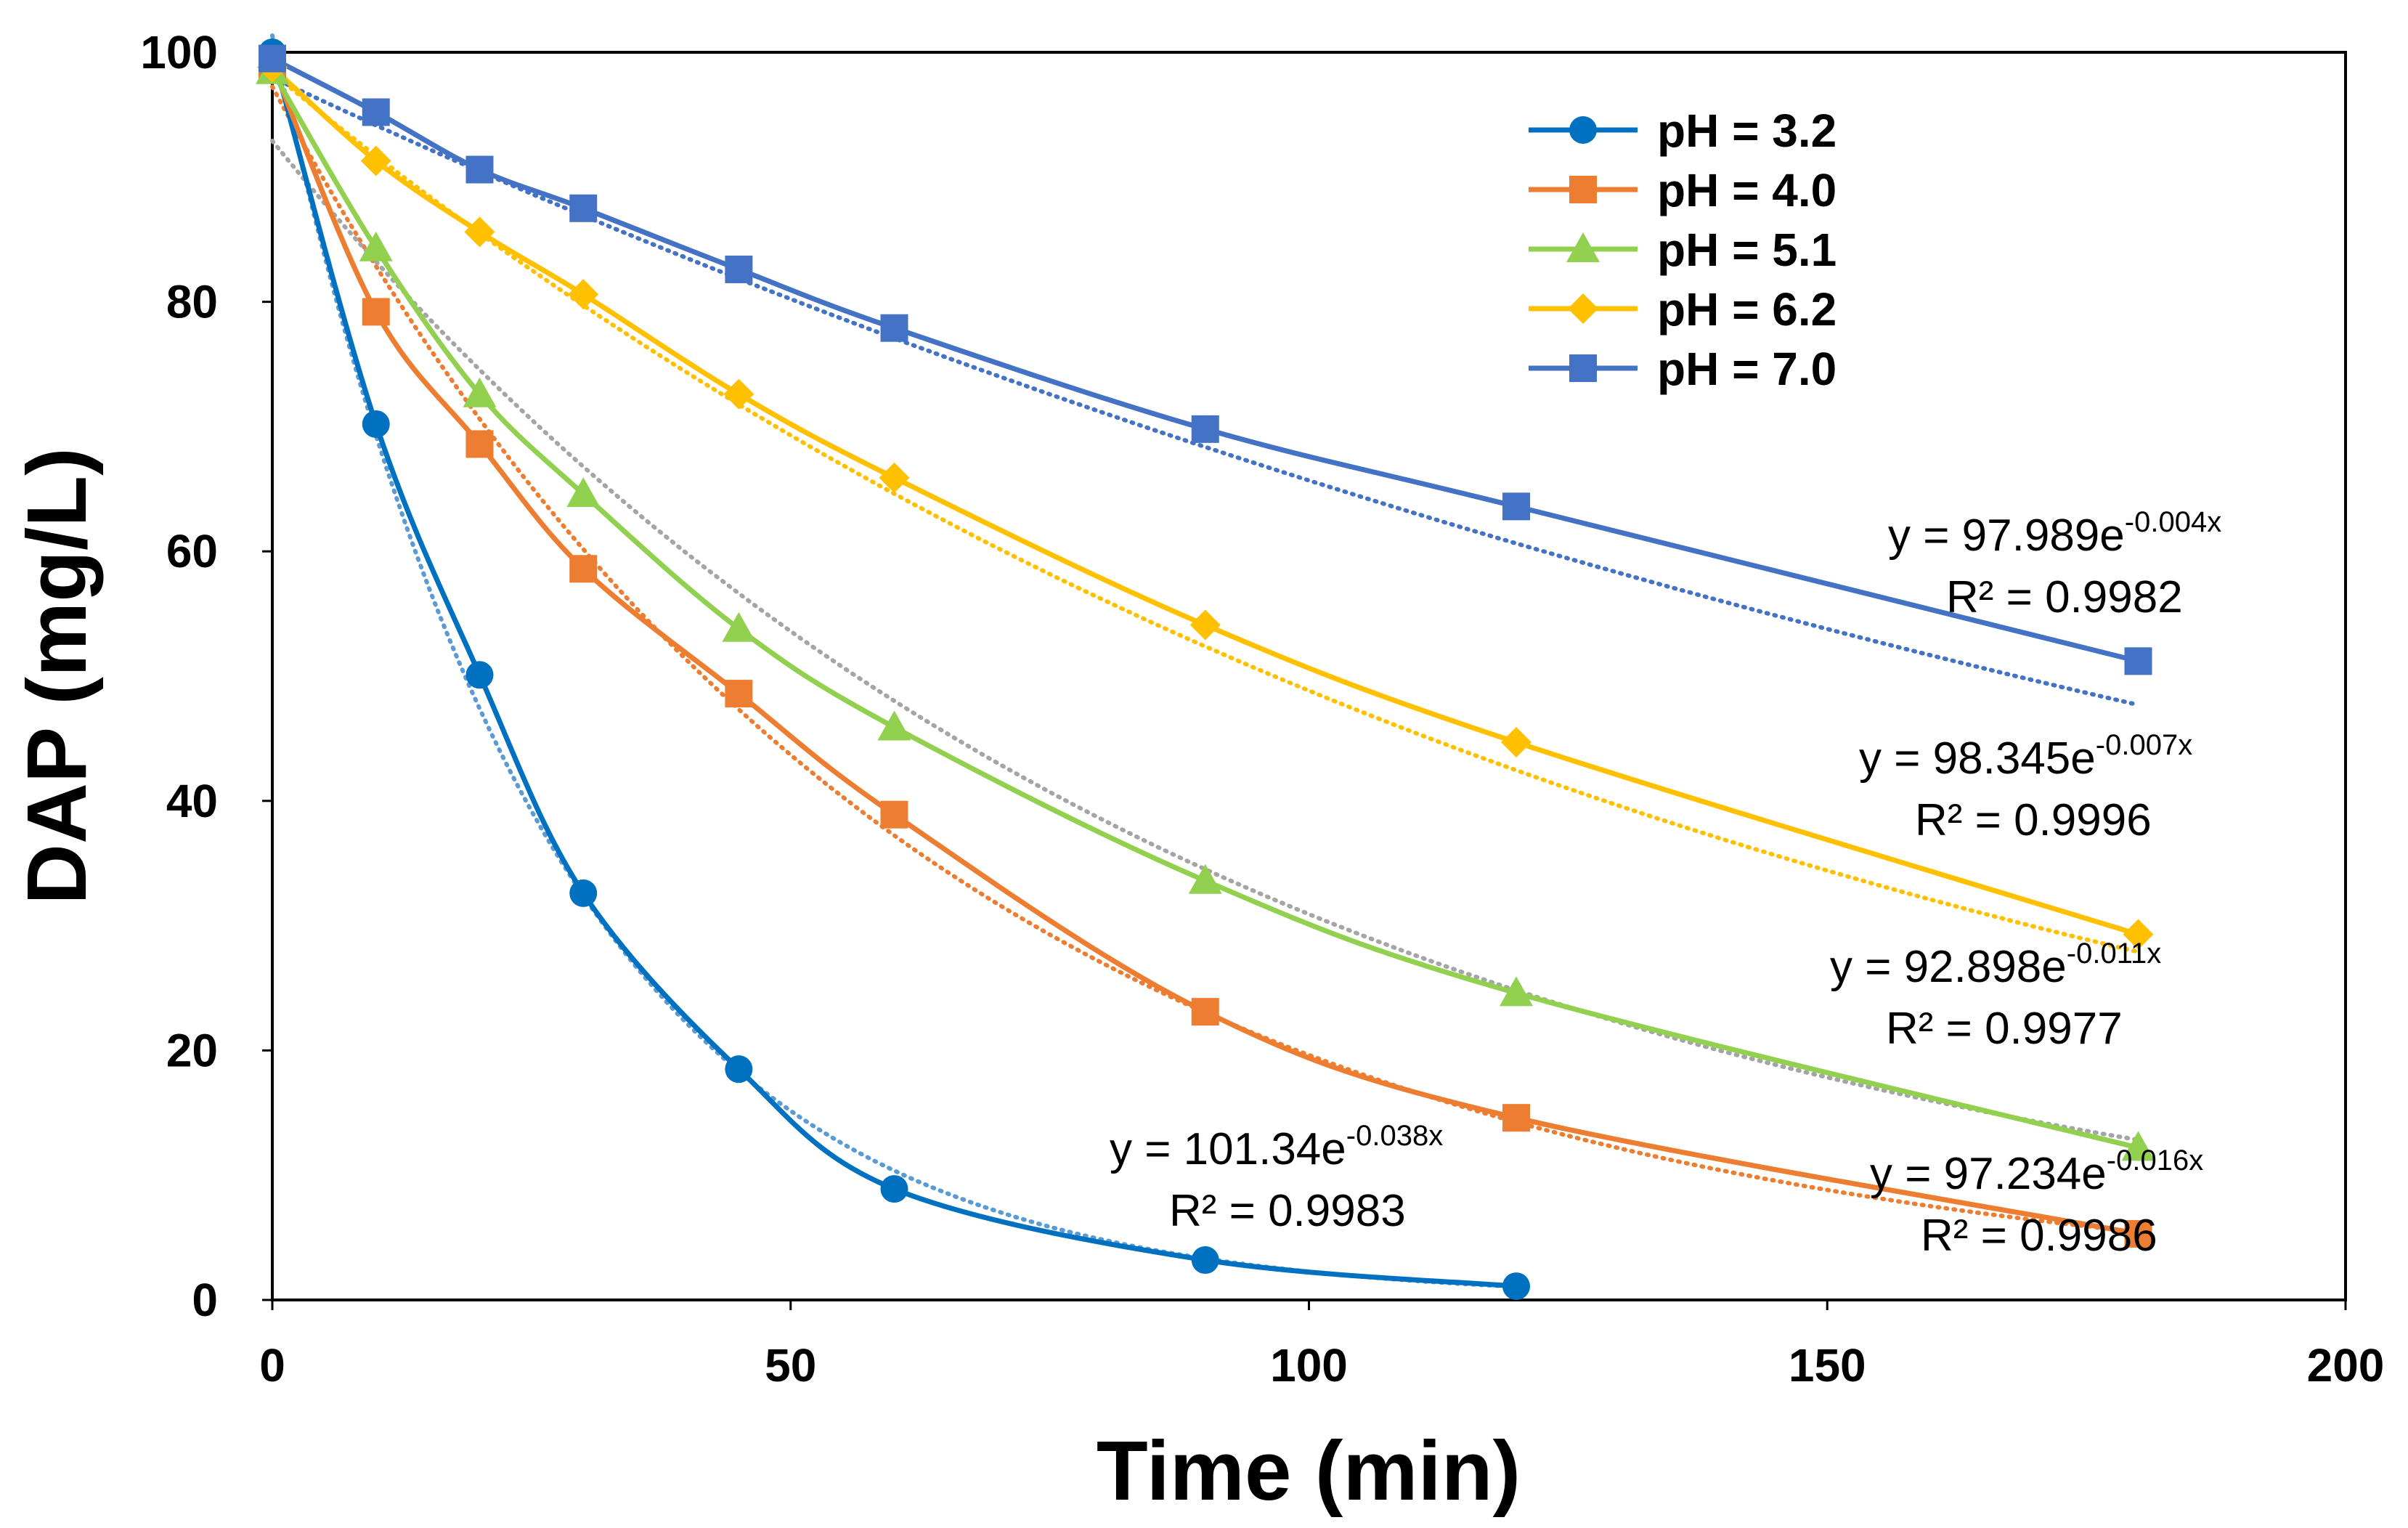 The width and height of the screenshot is (2408, 1528). I want to click on fit-r2-ph-4-0: R² = 0.9986, so click(2039, 1236).